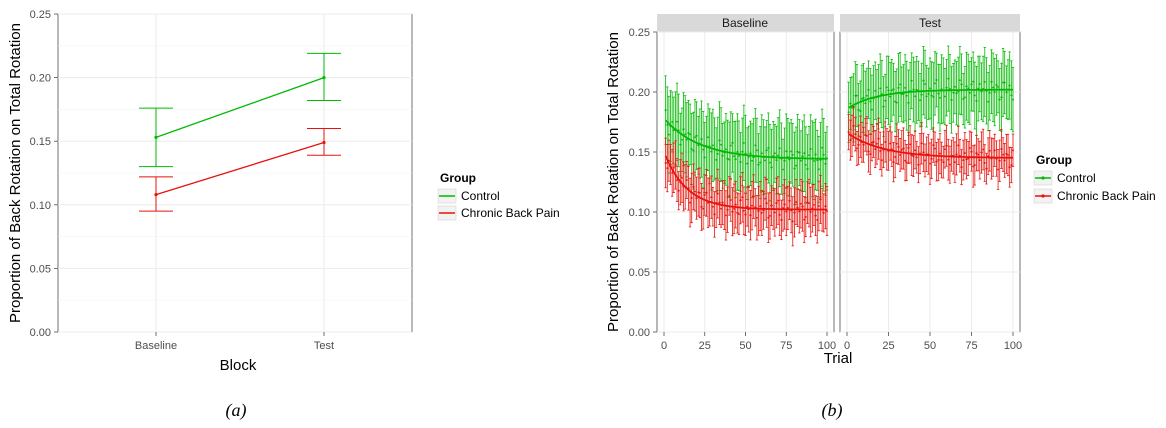  Describe the element at coordinates (930, 23) in the screenshot. I see `facet-strip-test` at that location.